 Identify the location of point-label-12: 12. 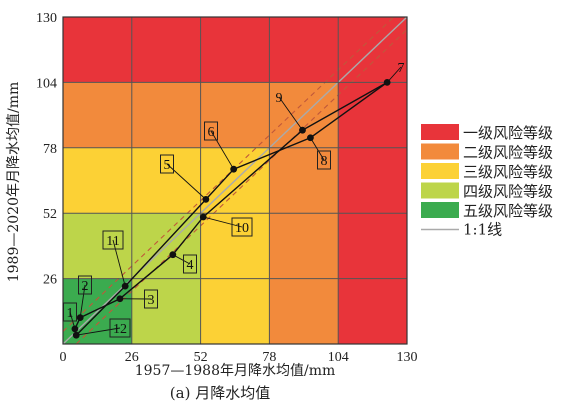
(120, 329).